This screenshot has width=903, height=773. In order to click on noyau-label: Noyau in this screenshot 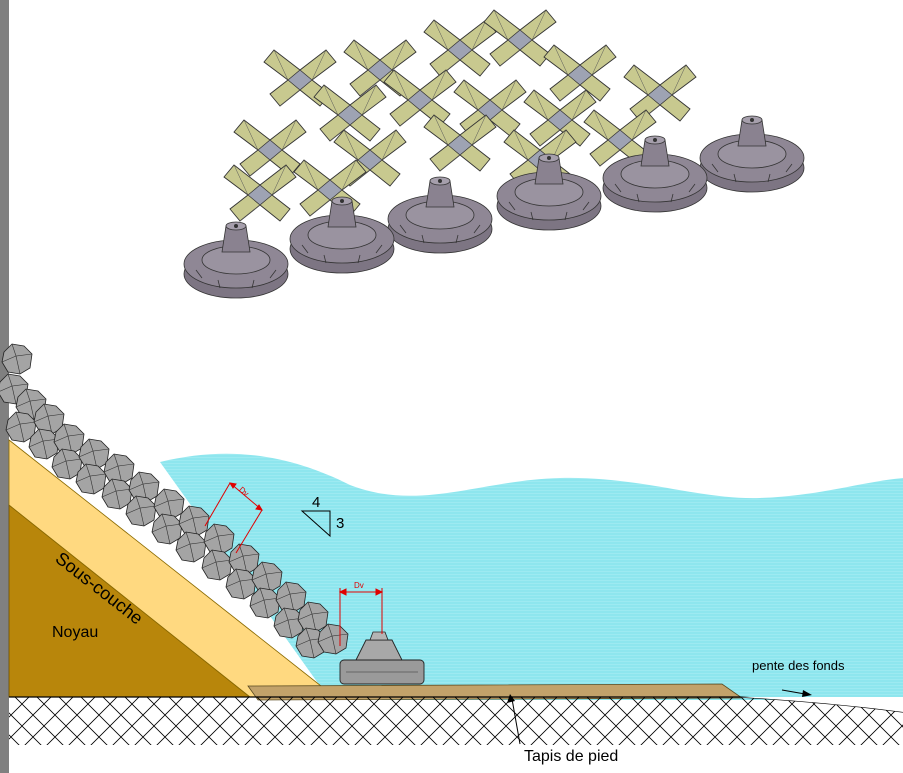, I will do `click(75, 632)`.